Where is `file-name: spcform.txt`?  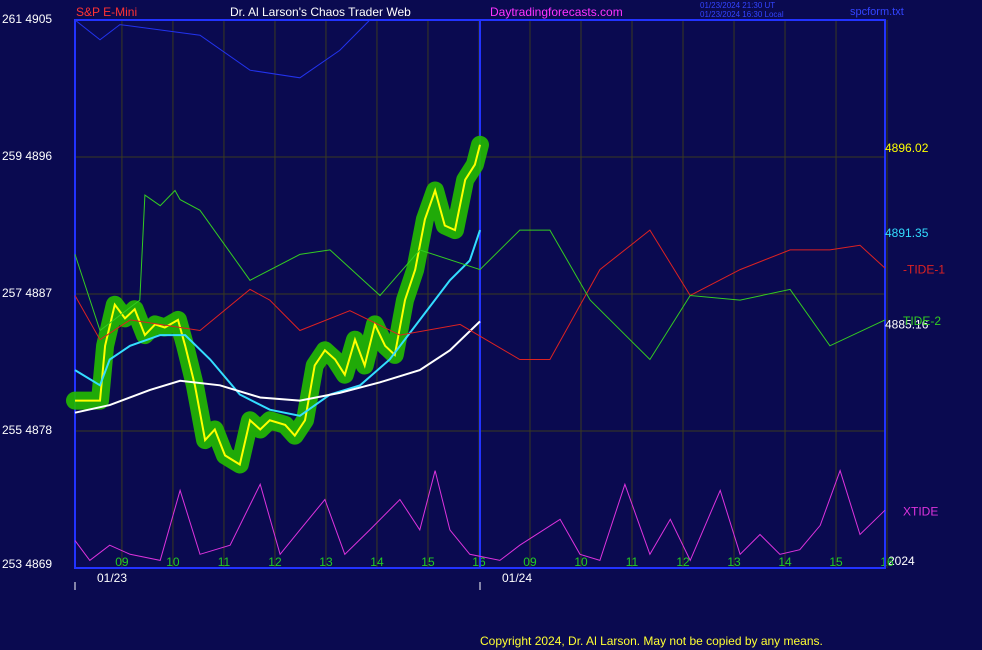
file-name: spcform.txt is located at coordinates (877, 12).